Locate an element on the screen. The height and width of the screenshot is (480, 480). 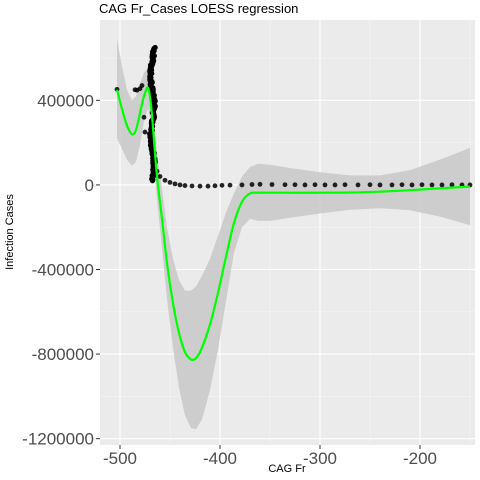
x-tick-label: -300 is located at coordinates (320, 458).